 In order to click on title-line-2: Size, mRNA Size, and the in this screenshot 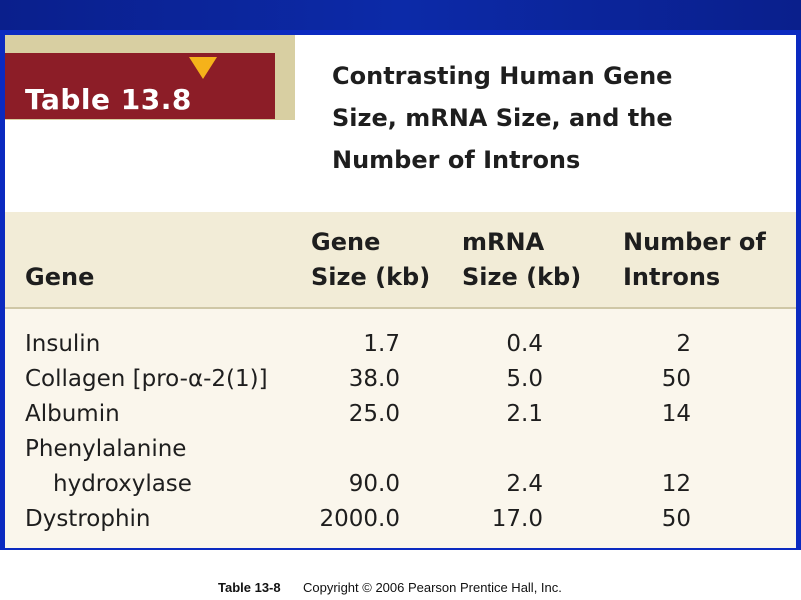, I will do `click(502, 118)`.